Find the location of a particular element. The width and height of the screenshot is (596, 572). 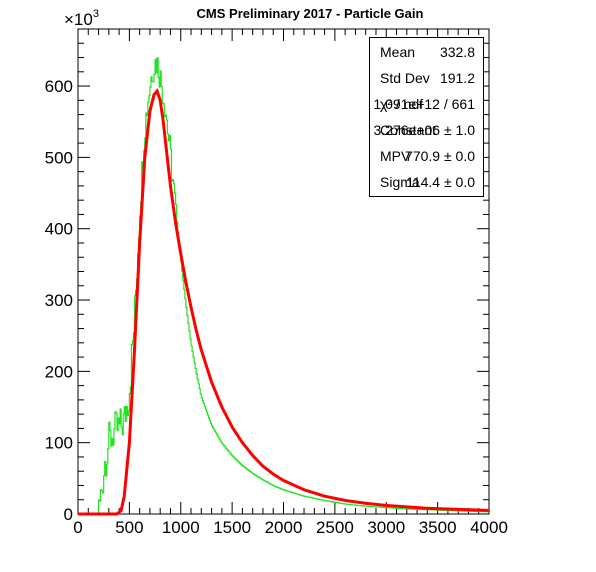

stats-mean-label: Mean is located at coordinates (398, 52).